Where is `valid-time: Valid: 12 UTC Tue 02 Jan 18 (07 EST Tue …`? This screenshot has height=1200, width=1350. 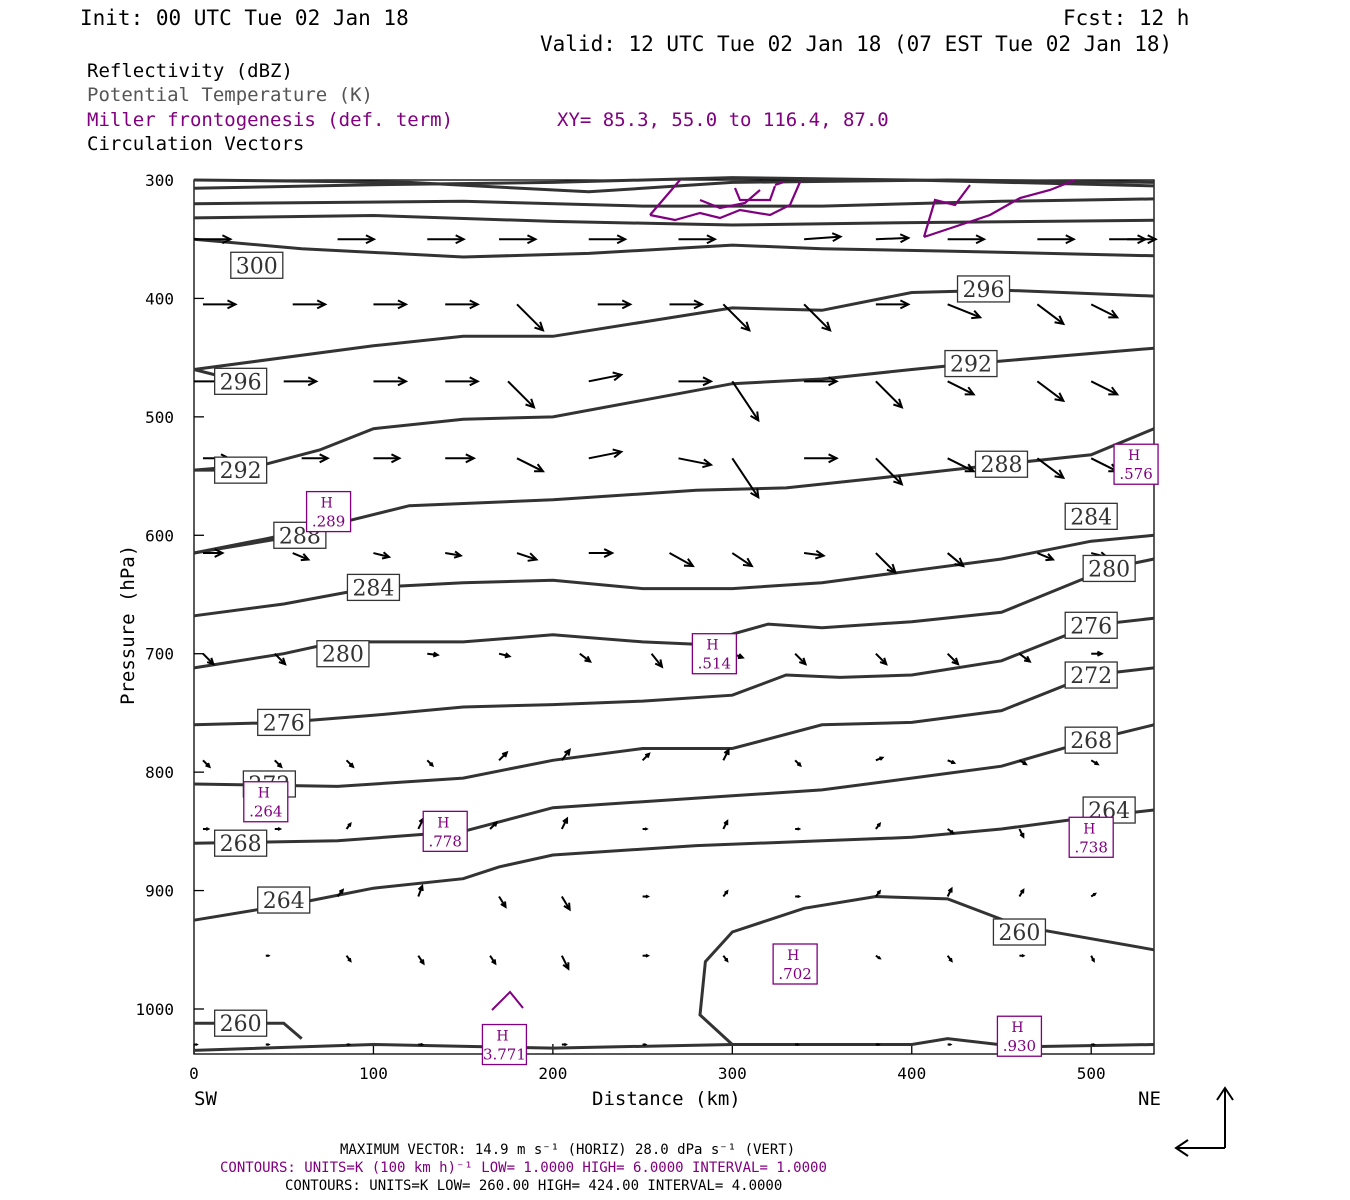 valid-time: Valid: 12 UTC Tue 02 Jan 18 (07 EST Tue … is located at coordinates (856, 44).